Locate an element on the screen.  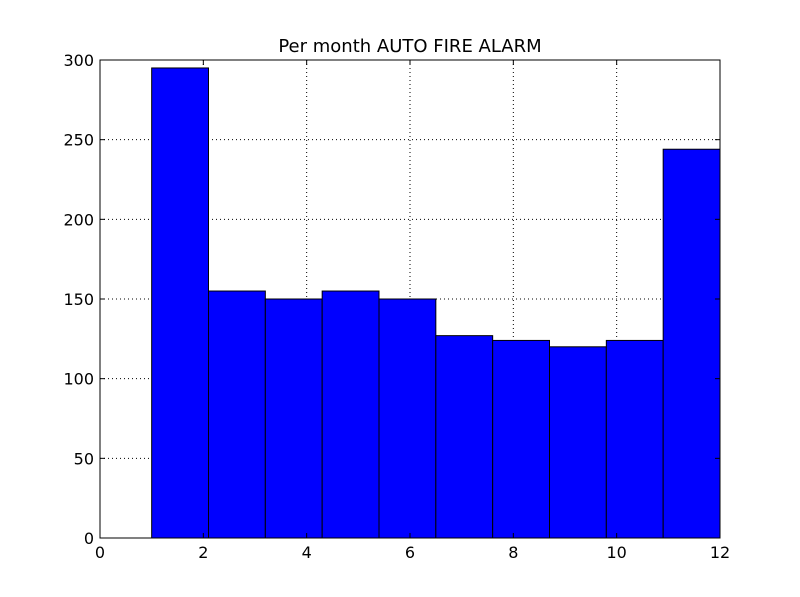
y-tick-label: 150 is located at coordinates (78, 299).